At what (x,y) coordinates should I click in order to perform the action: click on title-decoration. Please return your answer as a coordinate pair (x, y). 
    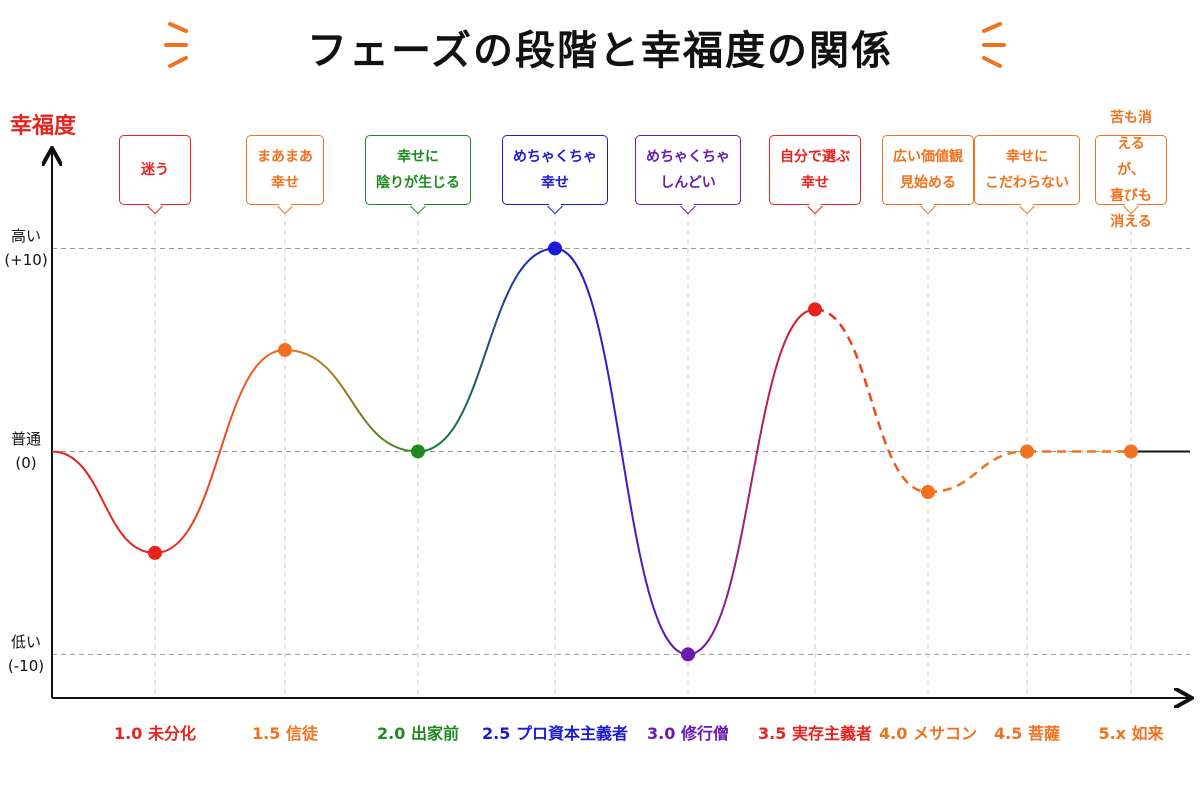
    Looking at the image, I should click on (585, 45).